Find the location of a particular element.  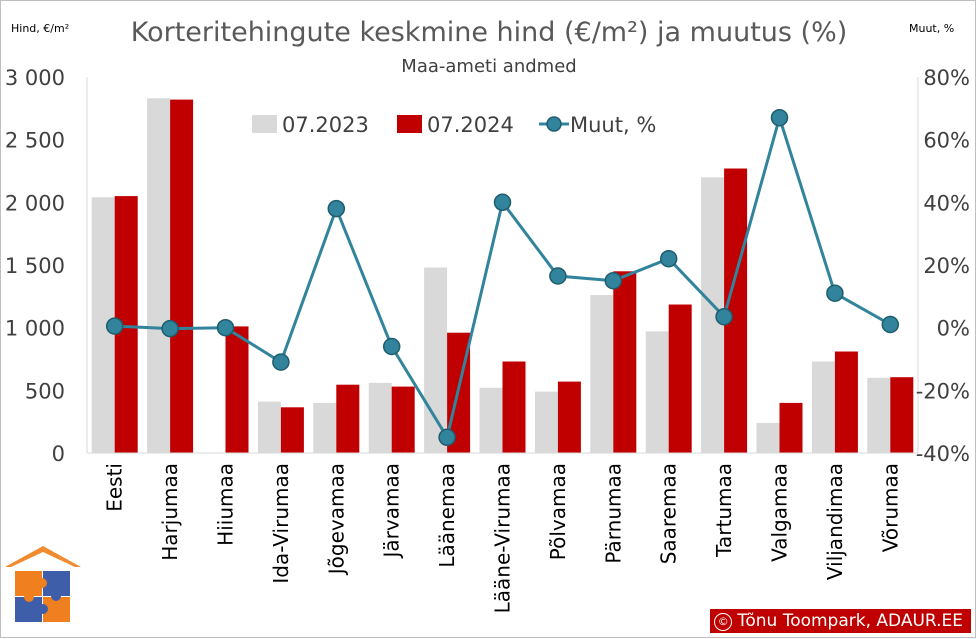

x-tick-label: Pärnumaa is located at coordinates (613, 513).